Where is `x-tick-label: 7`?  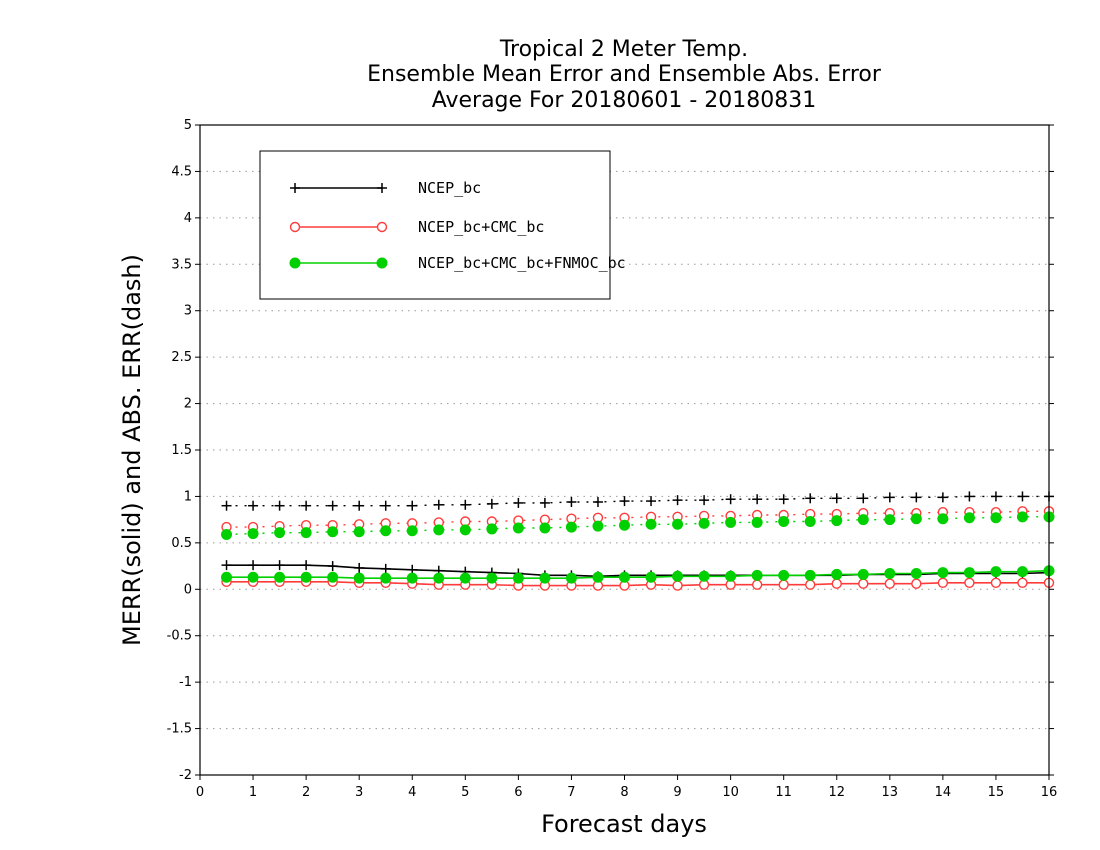 x-tick-label: 7 is located at coordinates (571, 792).